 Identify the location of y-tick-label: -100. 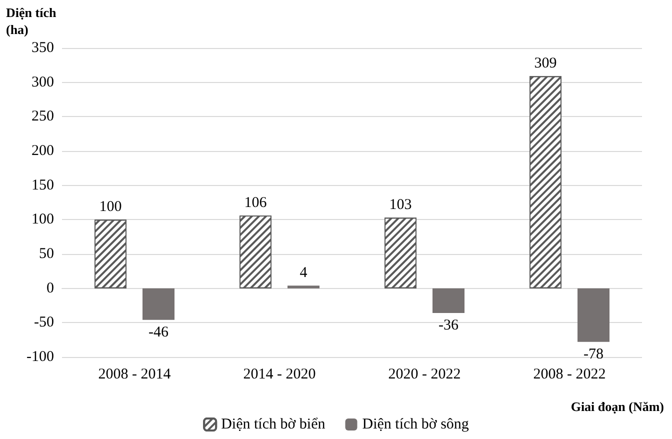
(40, 357).